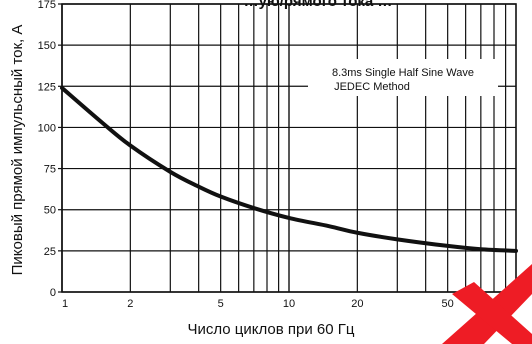  I want to click on y-tick-label: 175, so click(47, 5).